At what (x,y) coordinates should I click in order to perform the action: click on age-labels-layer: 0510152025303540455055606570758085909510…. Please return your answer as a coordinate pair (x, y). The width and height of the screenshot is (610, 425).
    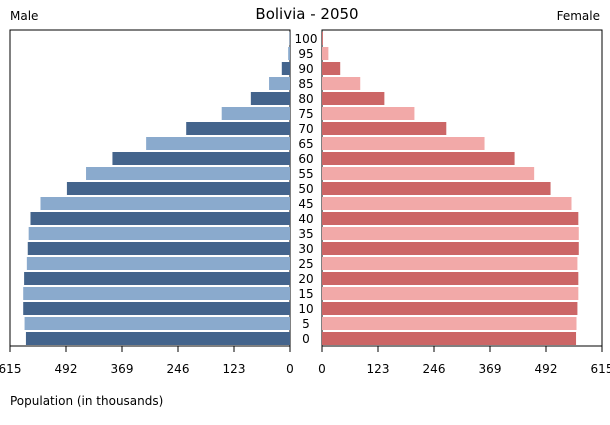
    Looking at the image, I should click on (306, 189).